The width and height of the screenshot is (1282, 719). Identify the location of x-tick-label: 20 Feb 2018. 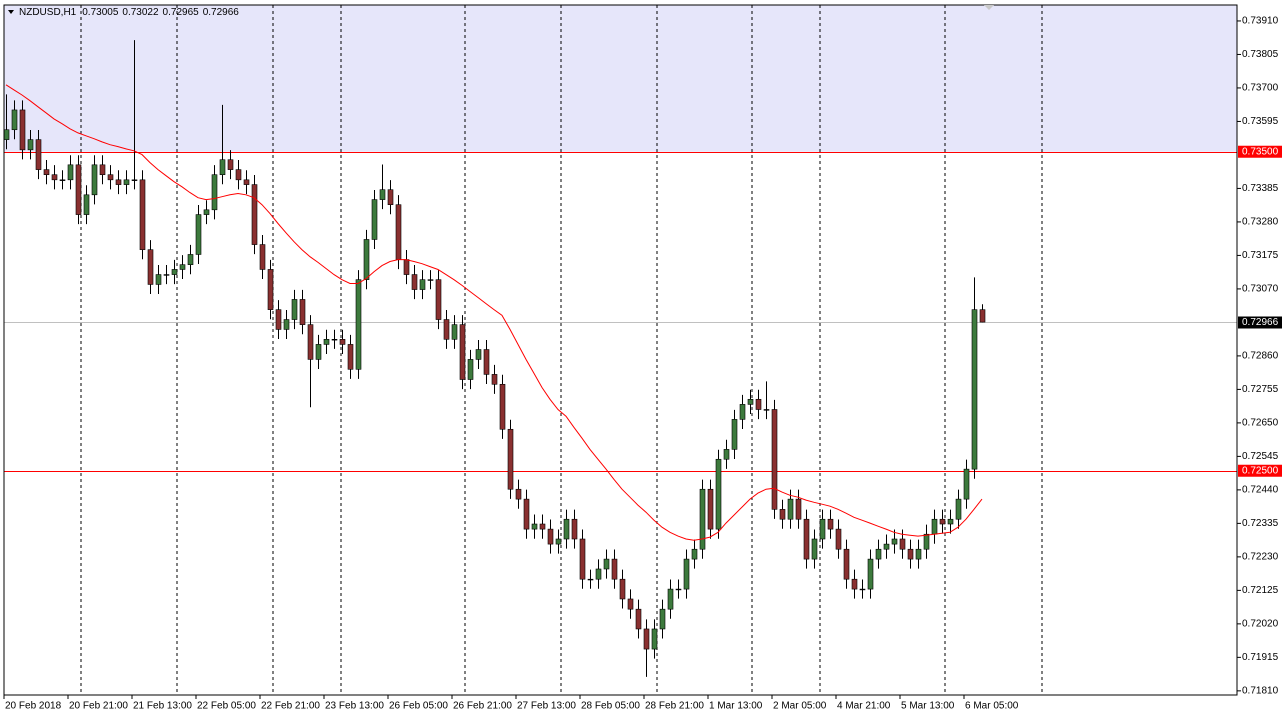
(33, 706).